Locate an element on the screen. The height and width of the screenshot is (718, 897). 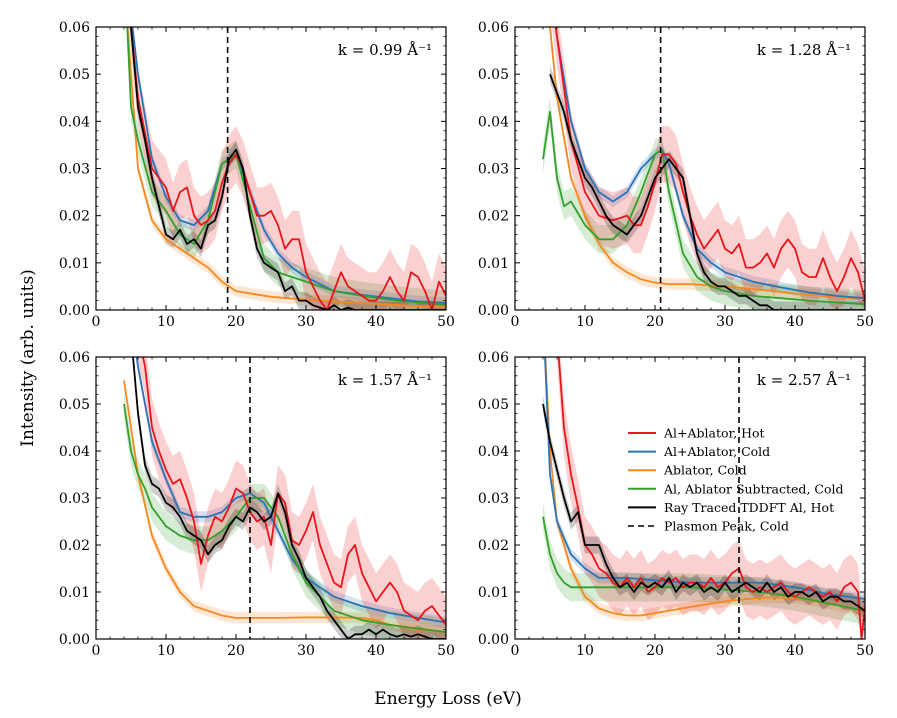
legend-label: Plasmon Peak, Cold is located at coordinates (726, 526).